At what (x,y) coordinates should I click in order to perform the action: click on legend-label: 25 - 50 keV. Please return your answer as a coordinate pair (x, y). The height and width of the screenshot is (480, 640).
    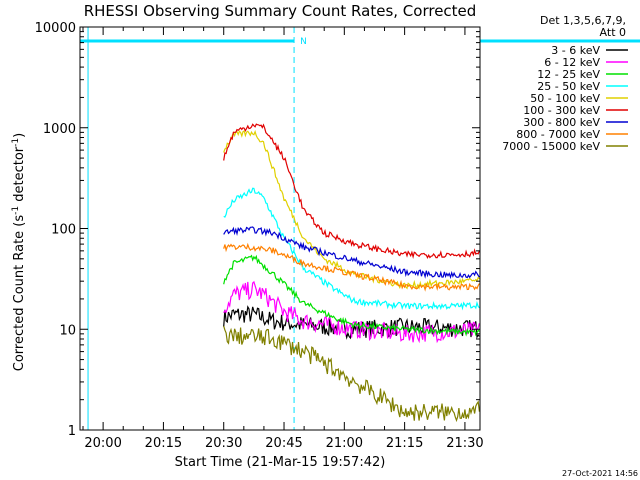
    Looking at the image, I should click on (568, 86).